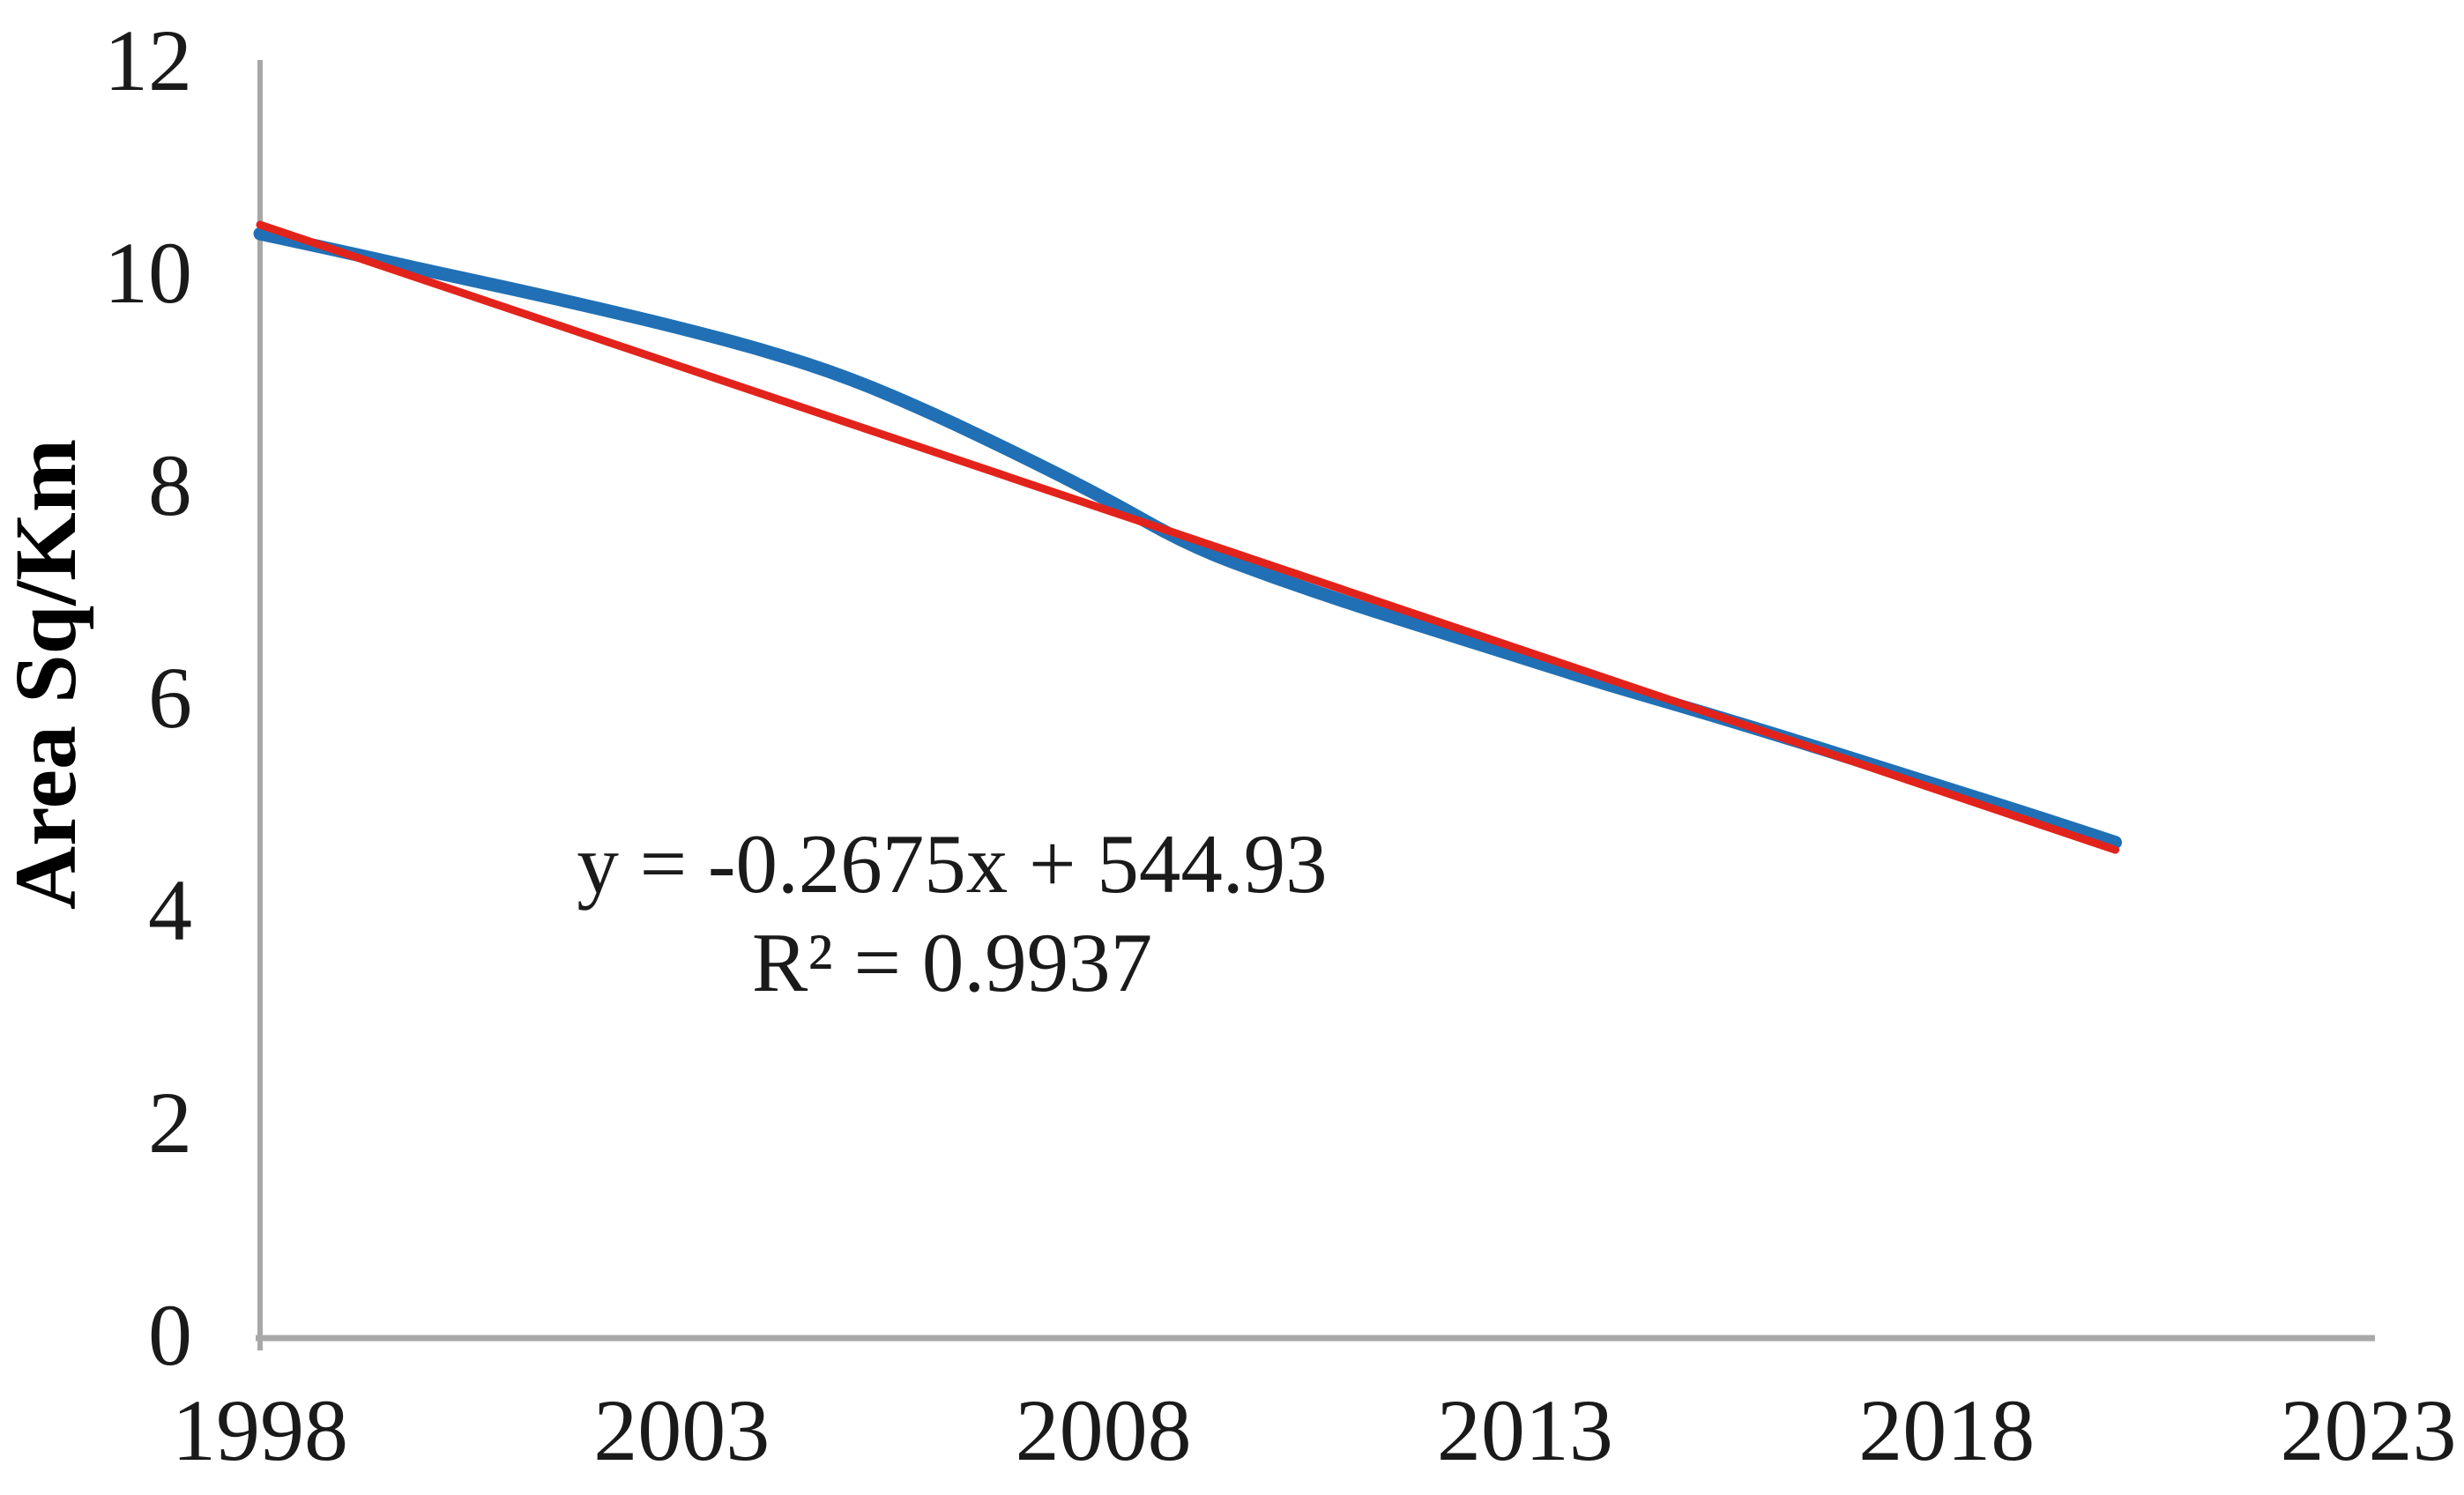 This screenshot has width=2464, height=1495. What do you see at coordinates (170, 1122) in the screenshot?
I see `y-tick-label: 2` at bounding box center [170, 1122].